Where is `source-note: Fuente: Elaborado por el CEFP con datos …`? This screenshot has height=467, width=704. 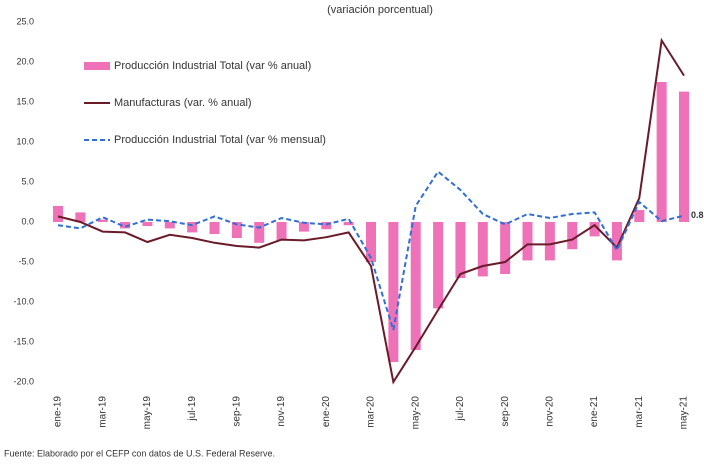 source-note: Fuente: Elaborado por el CEFP con datos … is located at coordinates (139, 453).